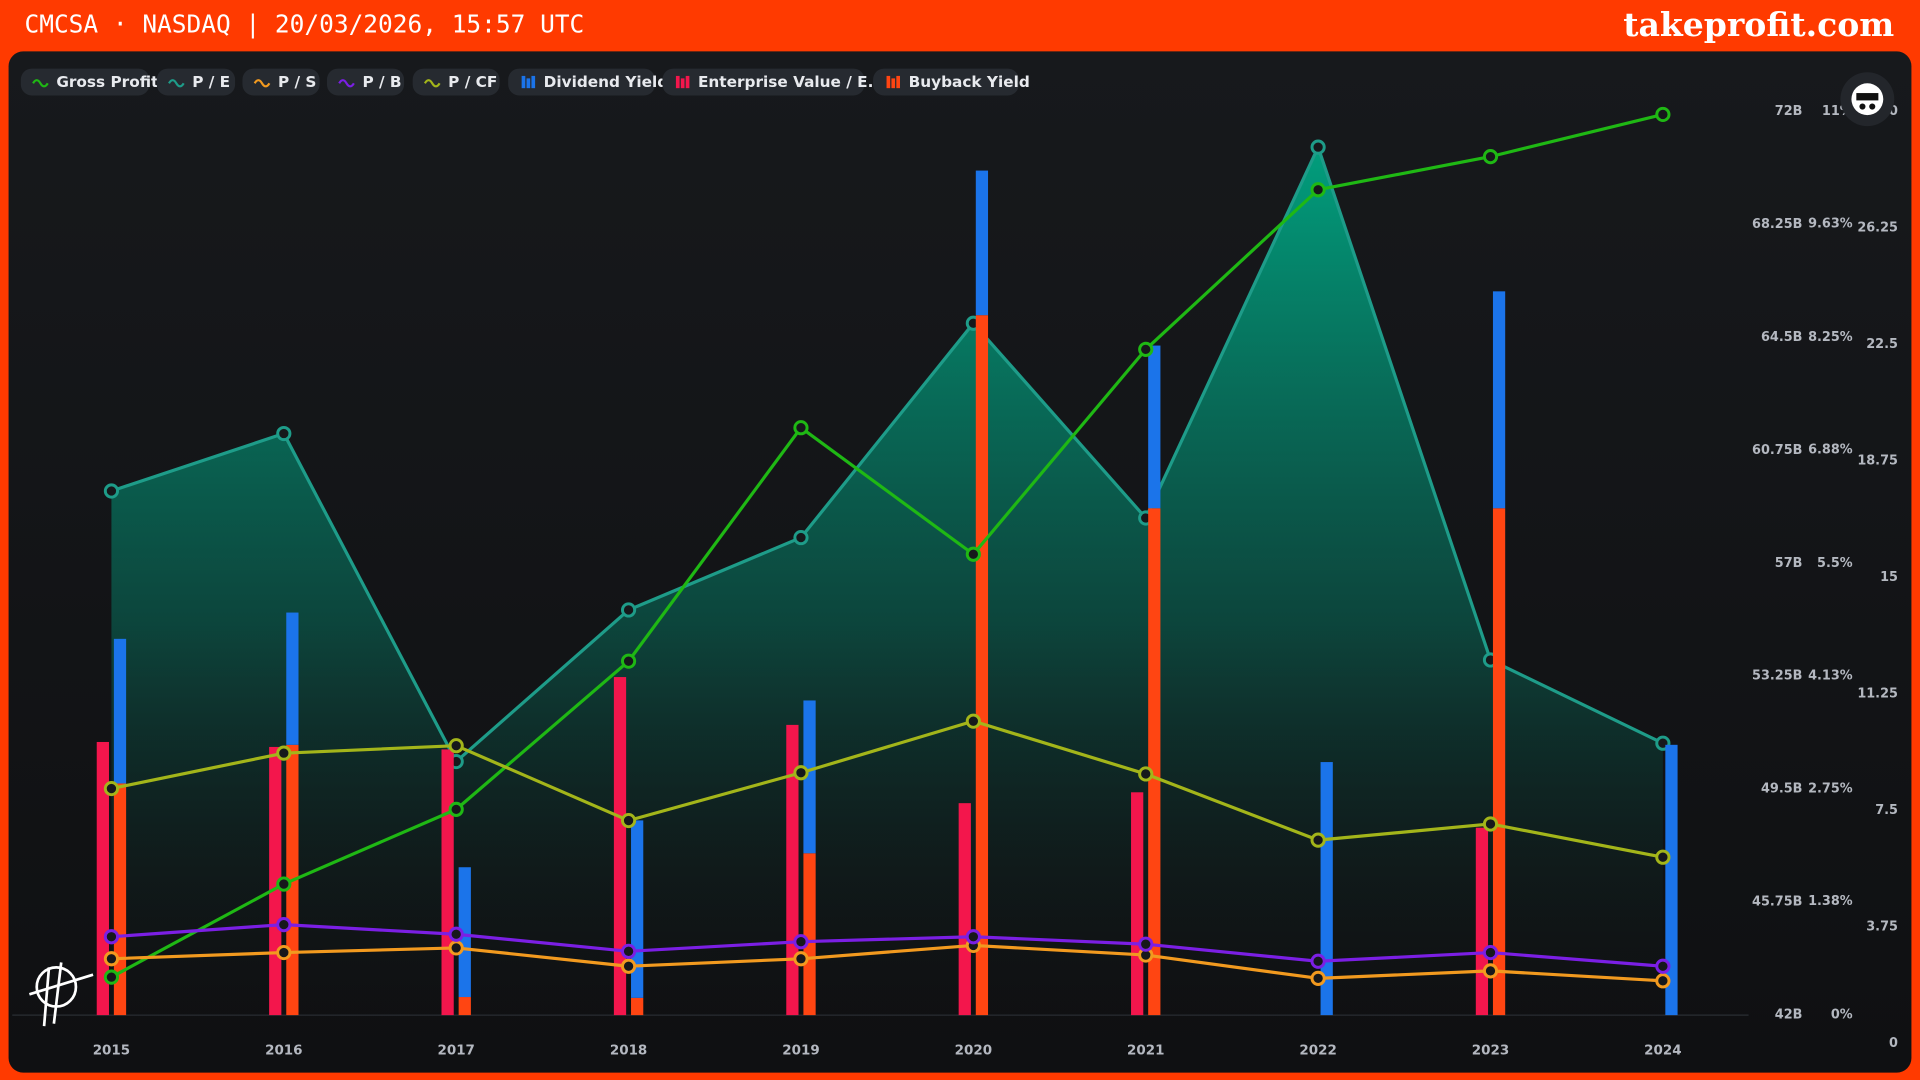  I want to click on x-tick-label: 2017, so click(455, 1051).